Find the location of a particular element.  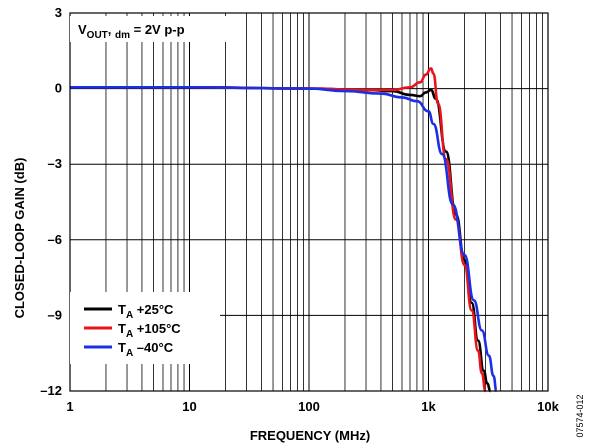

legend-label: TA +25°C is located at coordinates (146, 311).